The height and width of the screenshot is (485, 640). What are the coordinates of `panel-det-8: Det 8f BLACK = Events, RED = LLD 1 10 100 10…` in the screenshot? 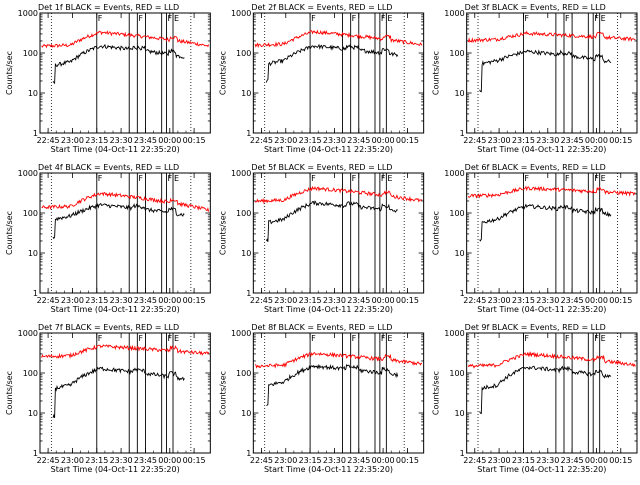 It's located at (321, 398).